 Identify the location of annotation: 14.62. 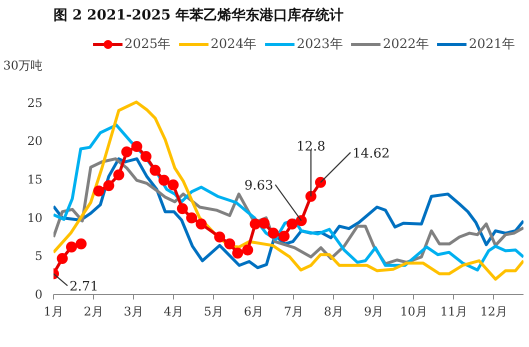
(371, 154).